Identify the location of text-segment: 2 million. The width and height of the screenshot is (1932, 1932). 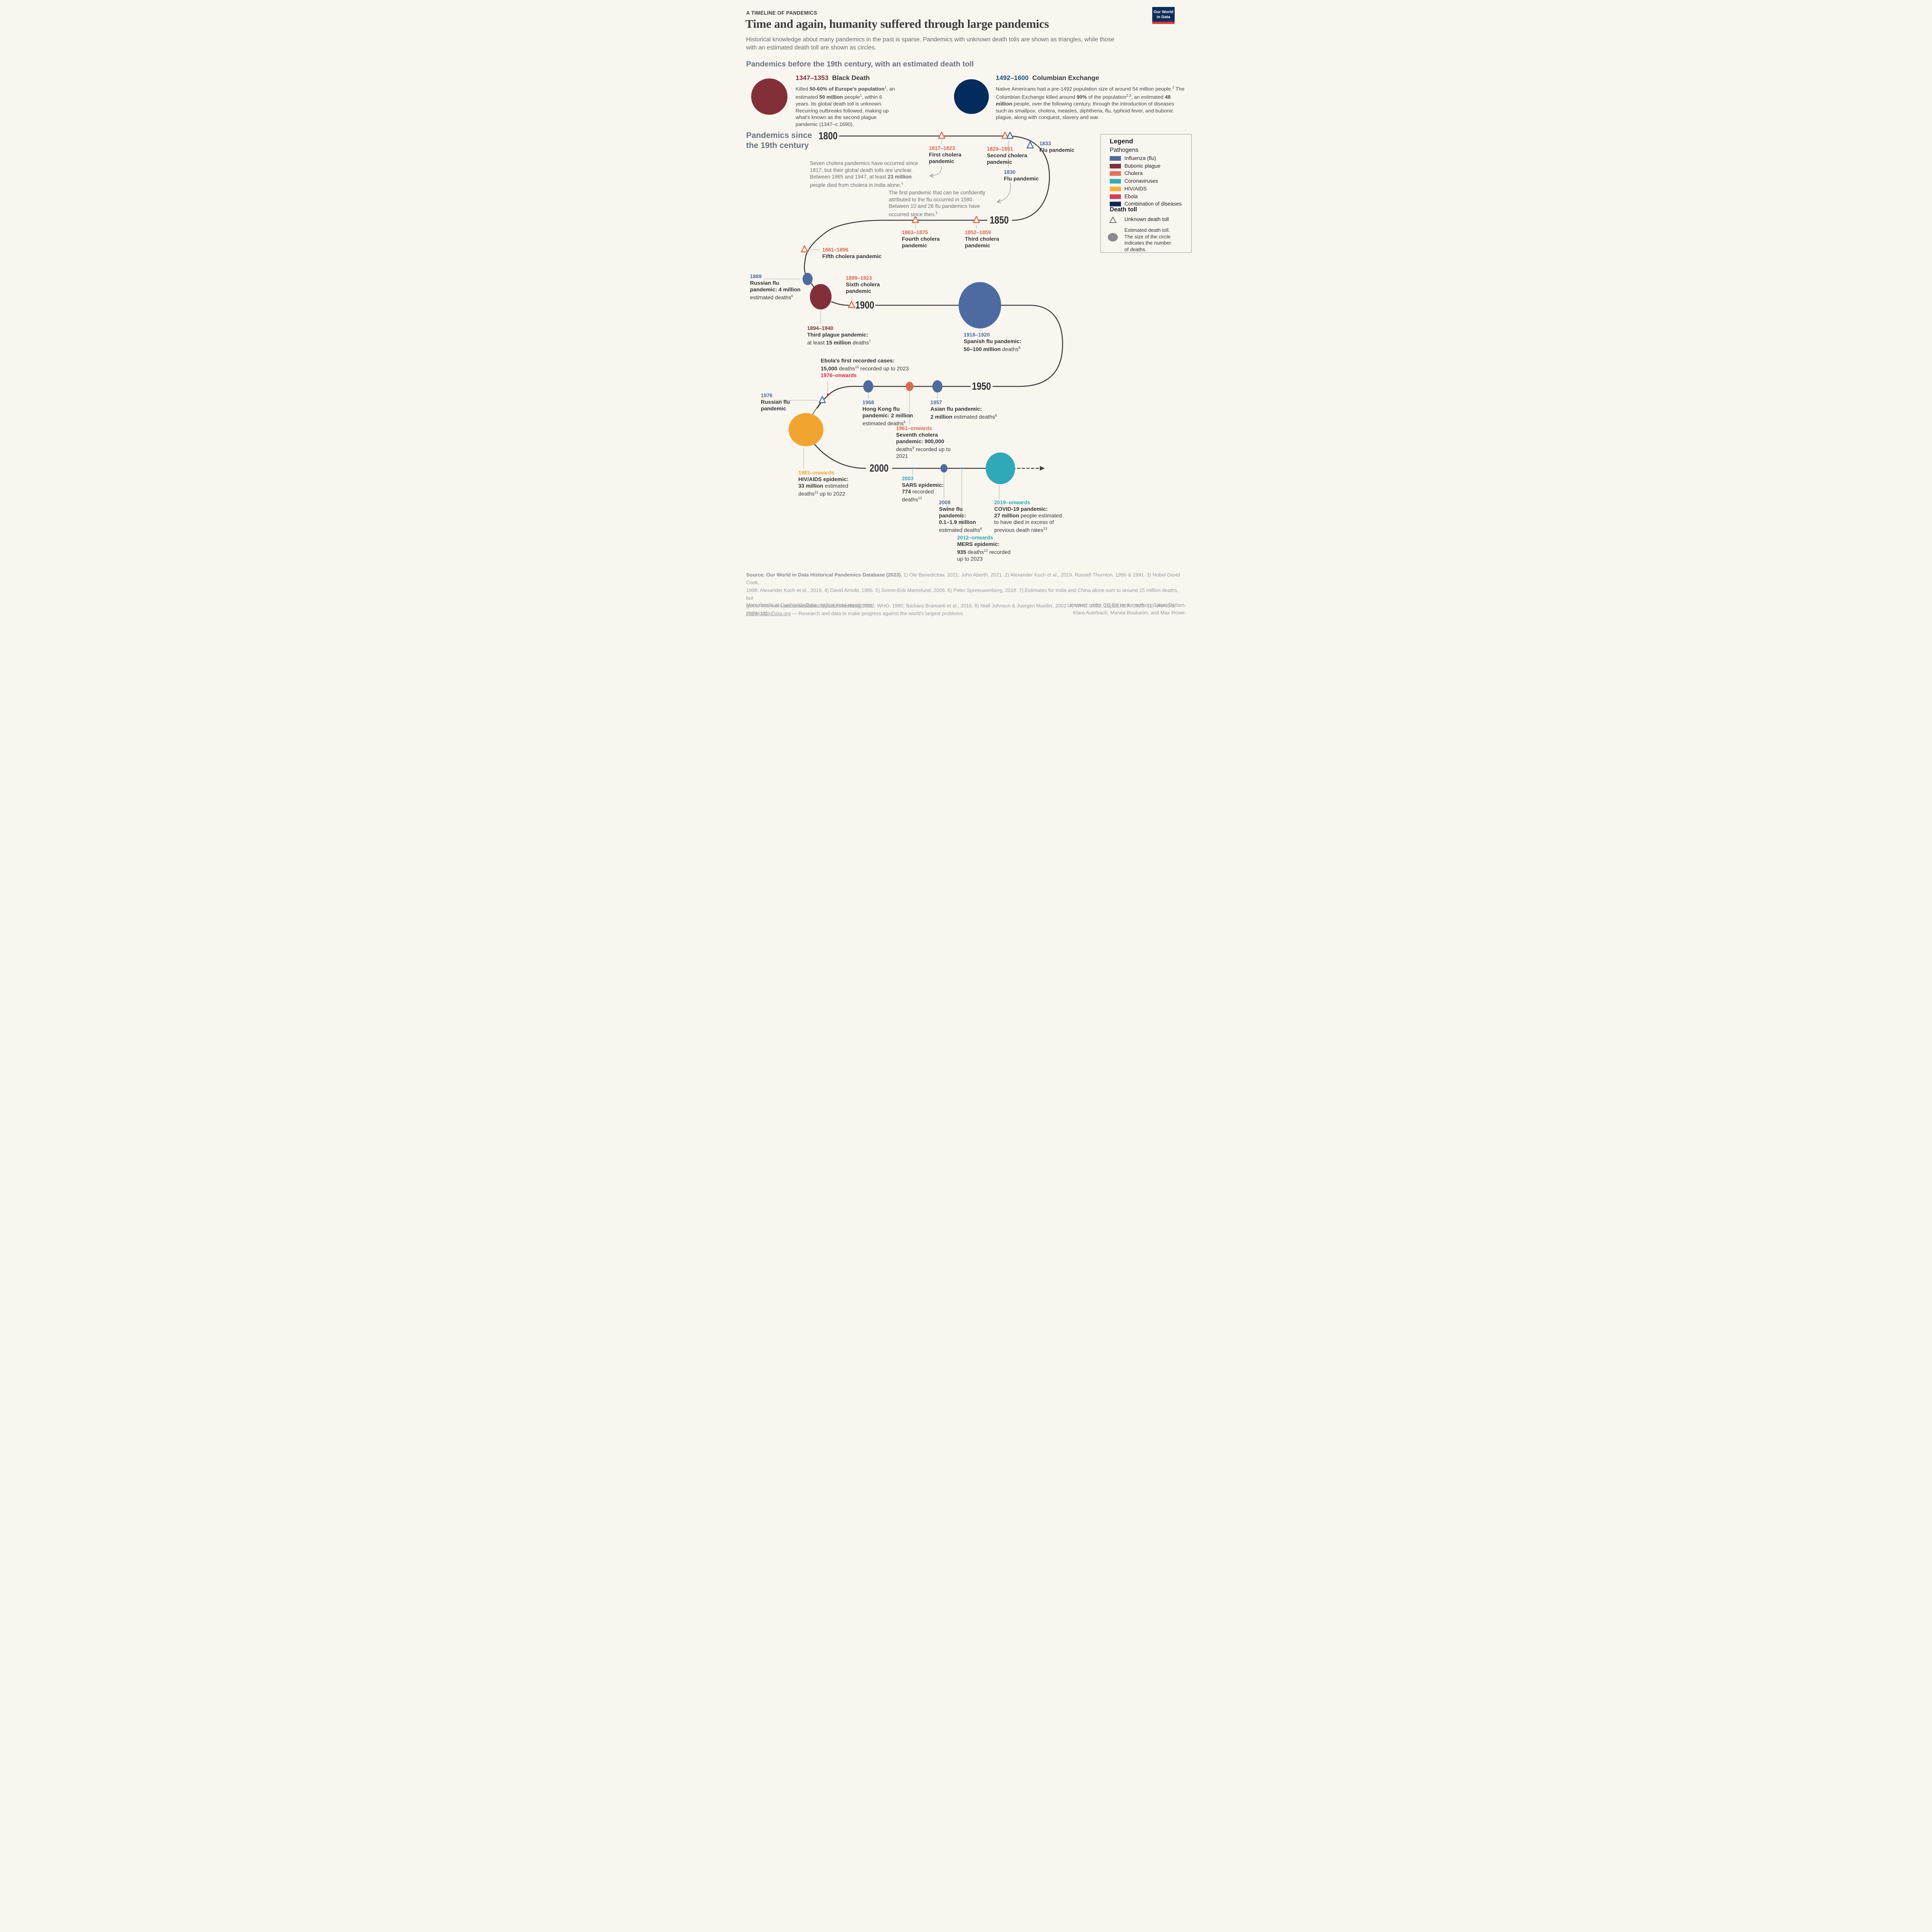
(941, 417).